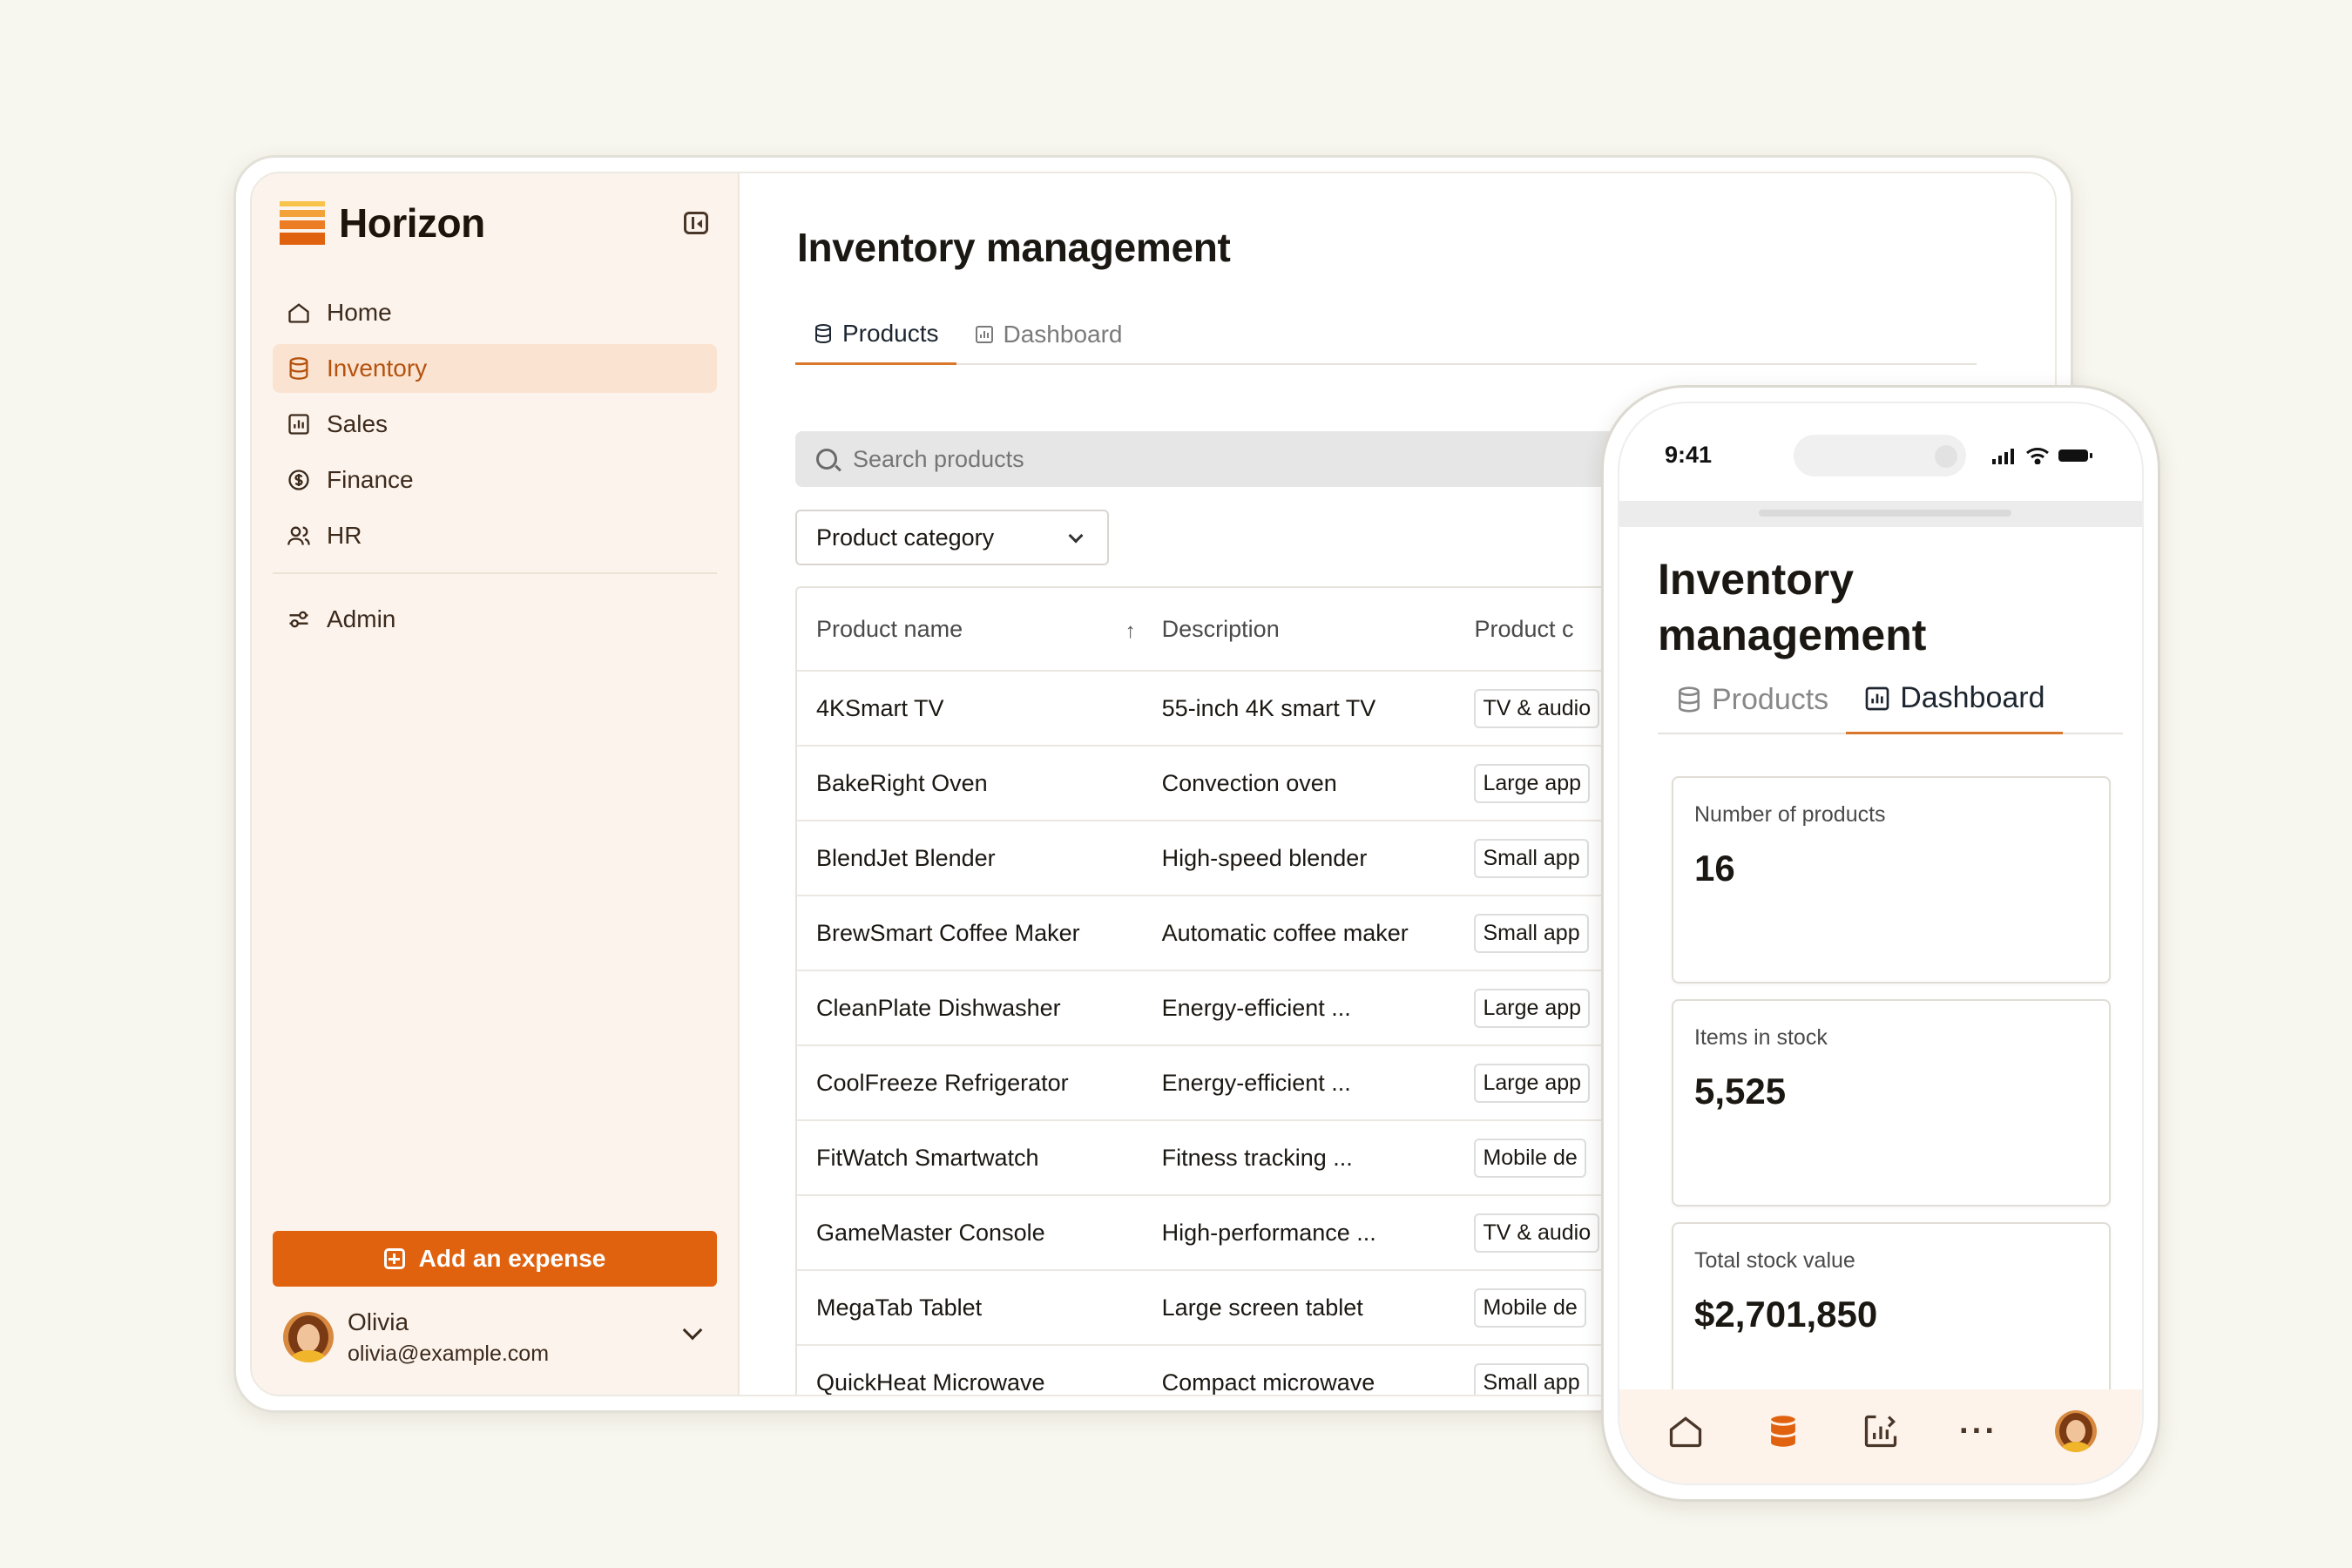  Describe the element at coordinates (1978, 1431) in the screenshot. I see `more-icon: ···` at that location.